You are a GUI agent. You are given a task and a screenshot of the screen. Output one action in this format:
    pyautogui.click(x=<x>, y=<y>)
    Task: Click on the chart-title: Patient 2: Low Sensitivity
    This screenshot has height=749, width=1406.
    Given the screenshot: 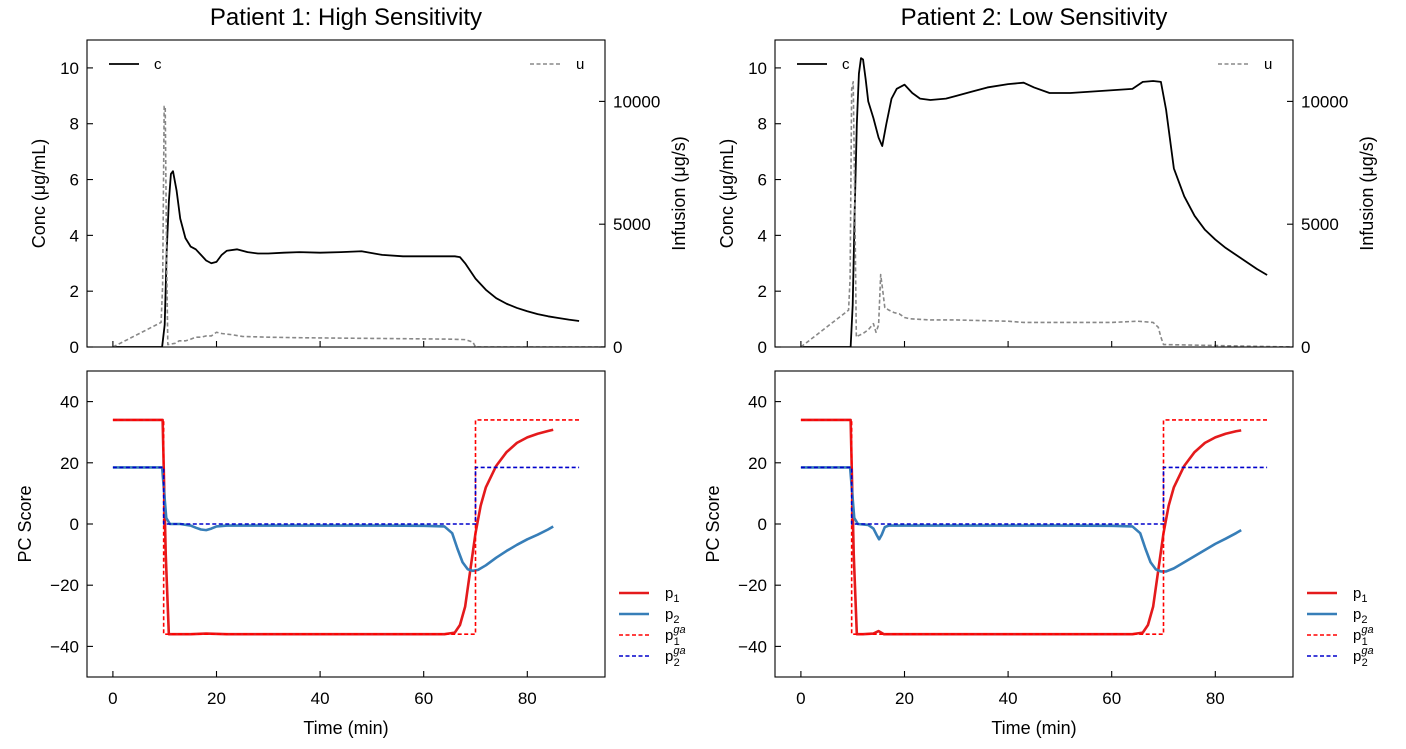 What is the action you would take?
    pyautogui.click(x=1034, y=17)
    